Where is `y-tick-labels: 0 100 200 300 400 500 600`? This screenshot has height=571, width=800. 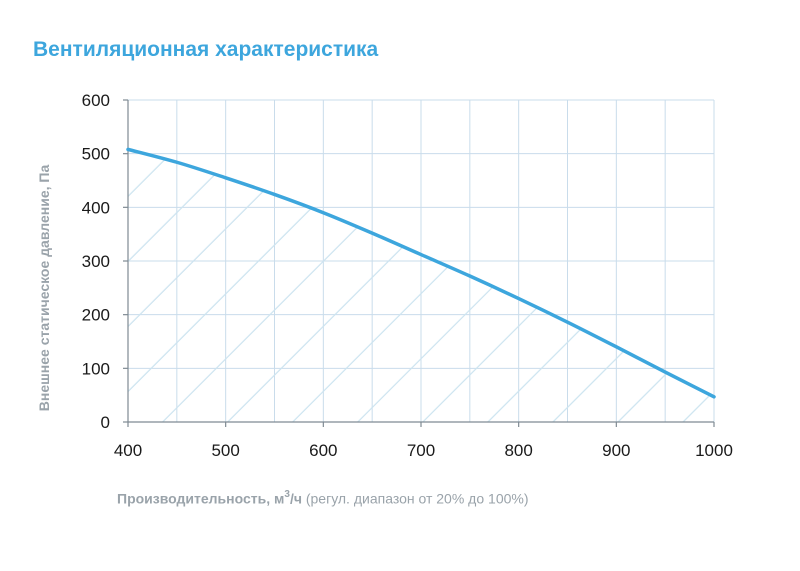 y-tick-labels: 0 100 200 300 400 500 600 is located at coordinates (96, 261).